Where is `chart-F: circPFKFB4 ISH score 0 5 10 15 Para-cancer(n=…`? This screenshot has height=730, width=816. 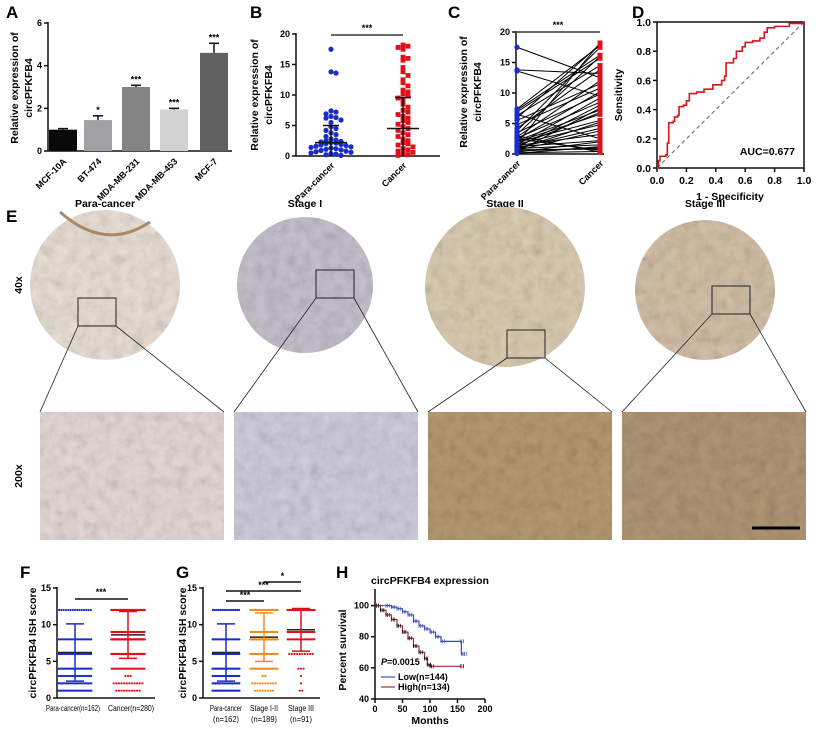
chart-F: circPFKFB4 ISH score 0 5 10 15 Para-cancer(n=… is located at coordinates (91, 648).